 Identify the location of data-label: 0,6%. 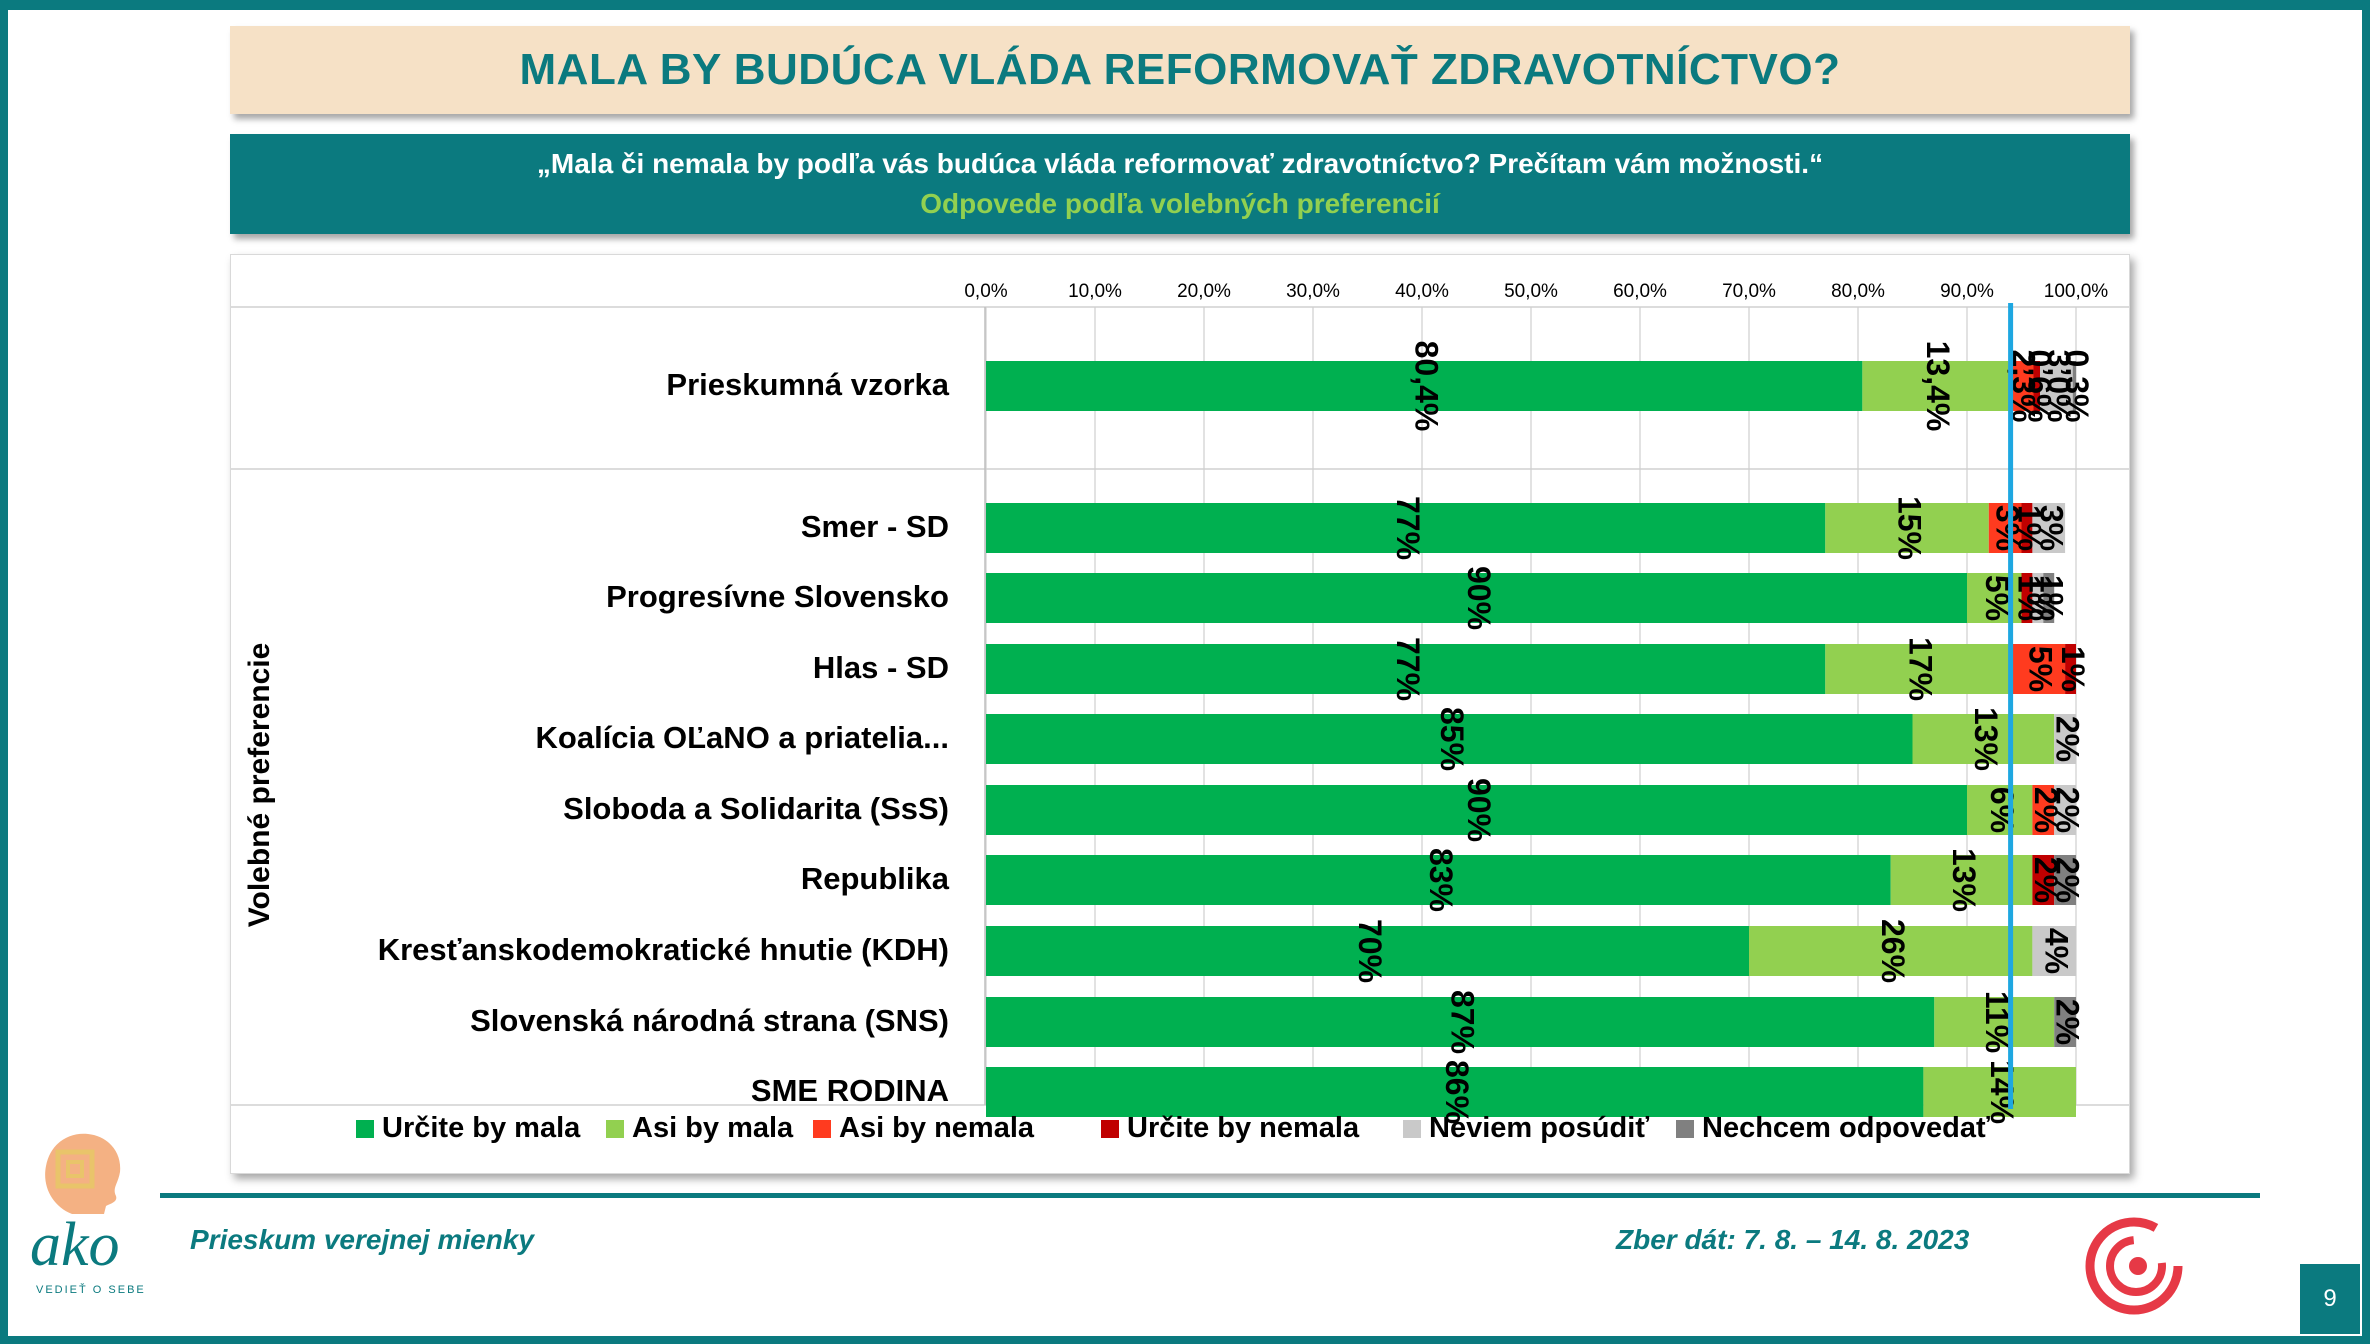
(2039, 386).